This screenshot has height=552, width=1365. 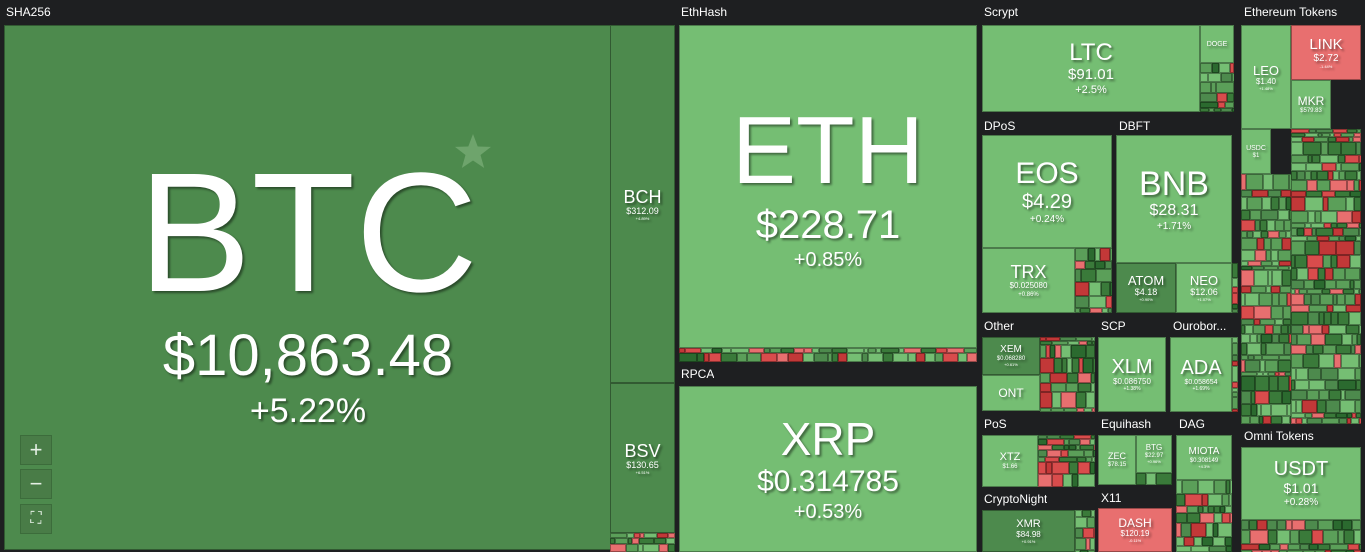 What do you see at coordinates (698, 374) in the screenshot?
I see `group-label: RPCA` at bounding box center [698, 374].